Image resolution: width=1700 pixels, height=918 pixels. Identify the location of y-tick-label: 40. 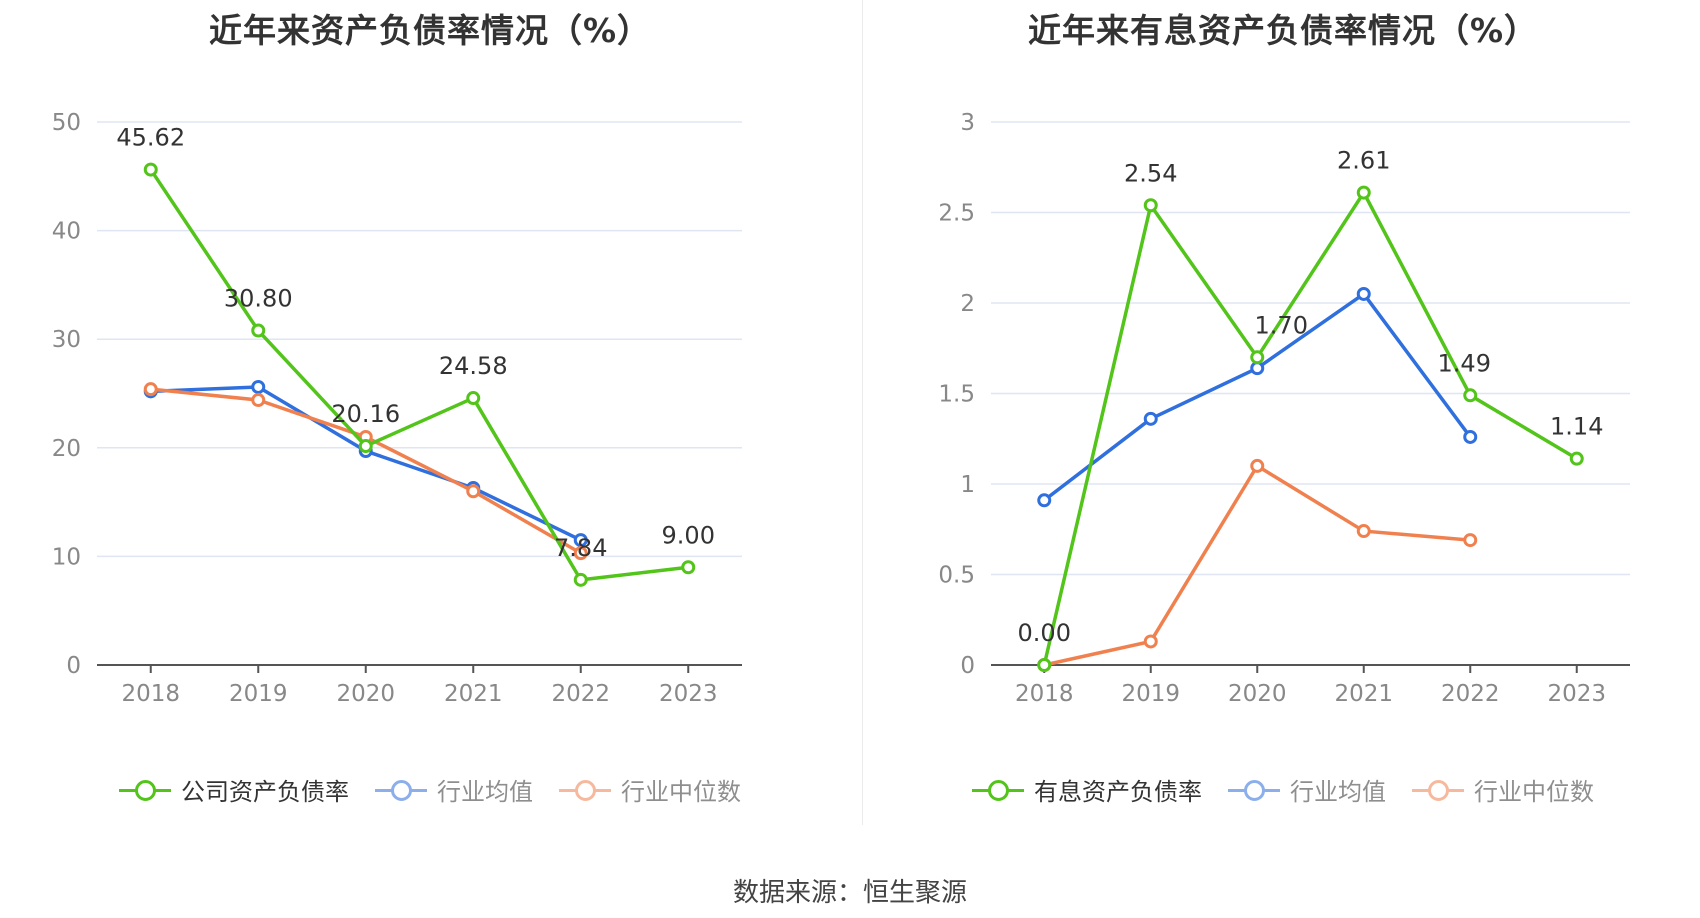
(66, 232).